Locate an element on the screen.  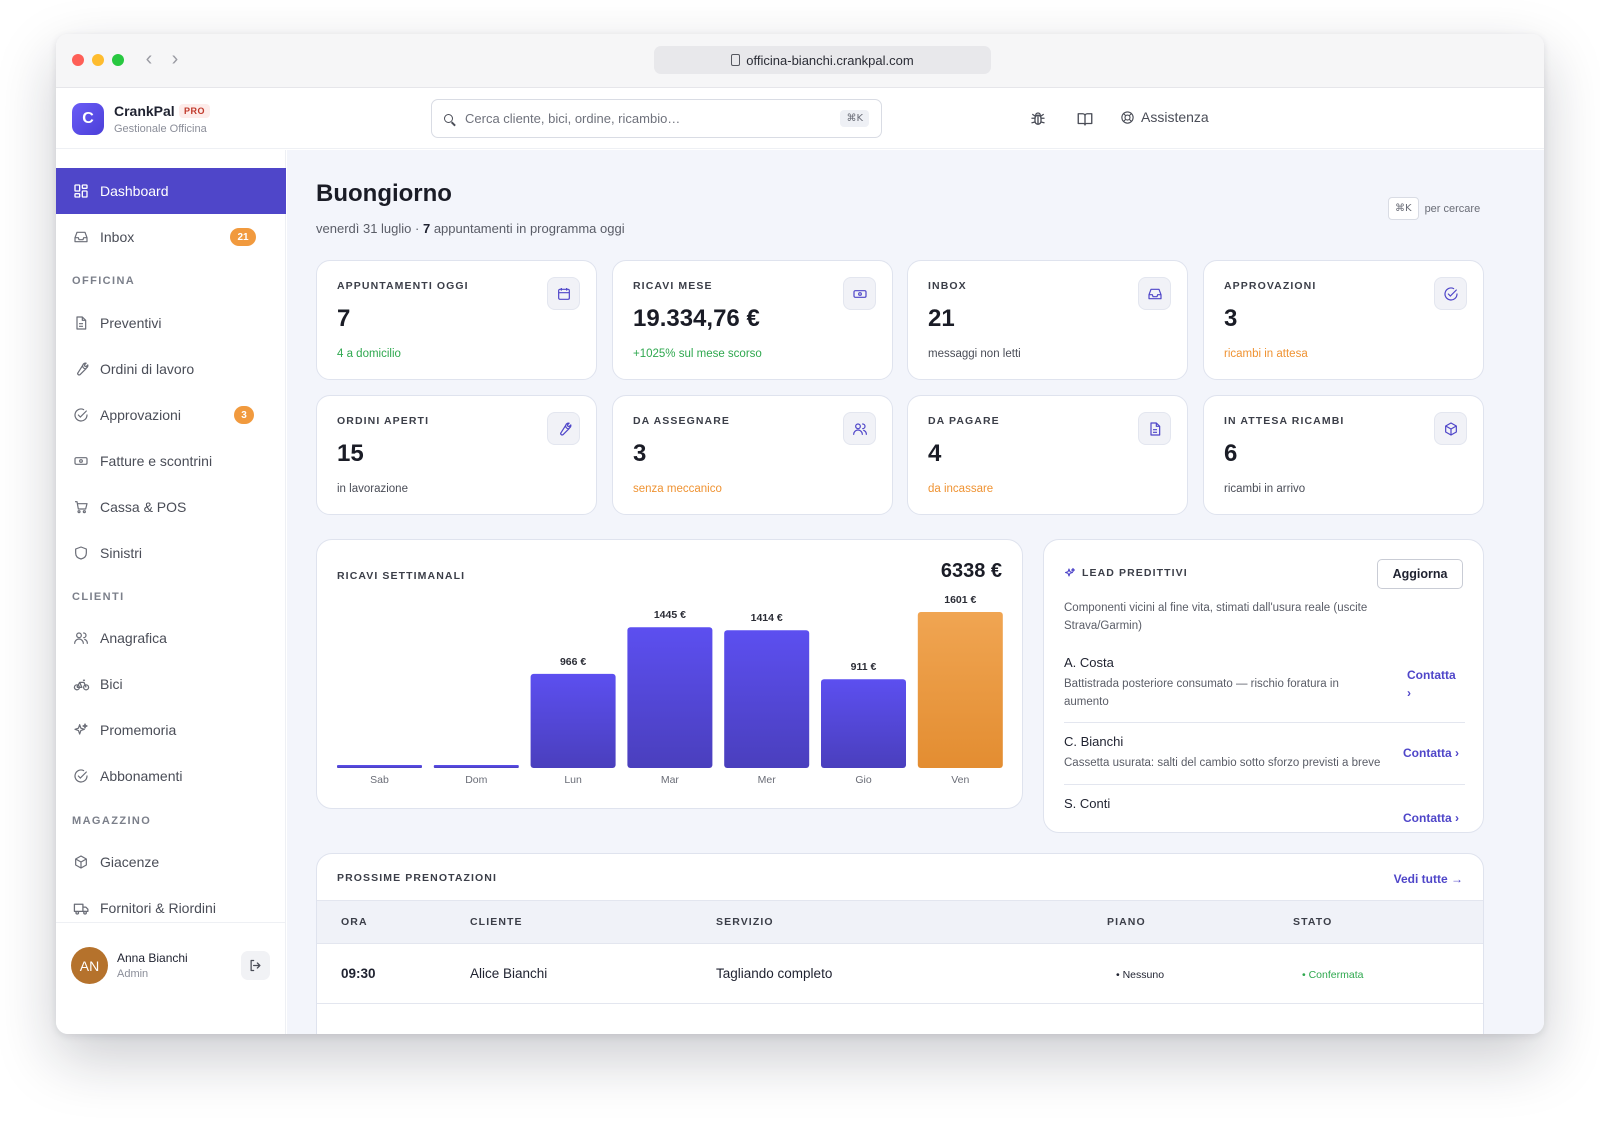
bug-icon is located at coordinates (1038, 119).